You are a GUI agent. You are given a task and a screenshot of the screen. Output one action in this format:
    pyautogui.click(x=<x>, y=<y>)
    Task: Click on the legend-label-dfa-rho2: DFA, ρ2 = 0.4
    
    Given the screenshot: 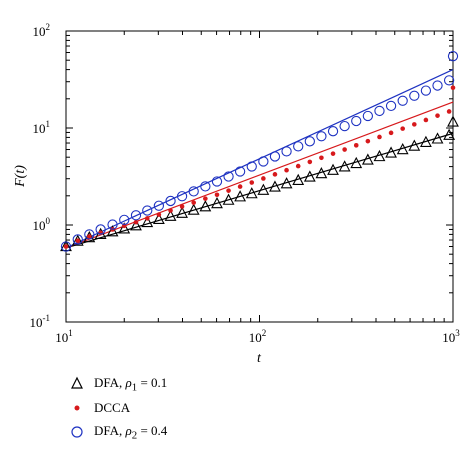 What is the action you would take?
    pyautogui.click(x=131, y=432)
    